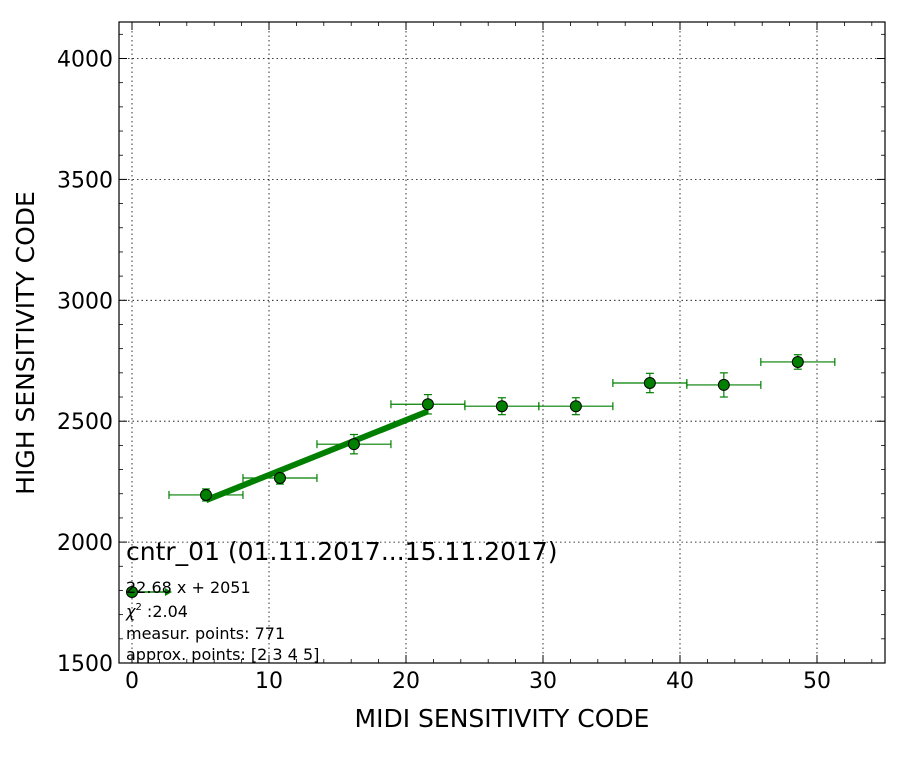 This screenshot has width=912, height=762. What do you see at coordinates (222, 654) in the screenshot?
I see `approx-points-label: approx. points: [2 3 4 5]` at bounding box center [222, 654].